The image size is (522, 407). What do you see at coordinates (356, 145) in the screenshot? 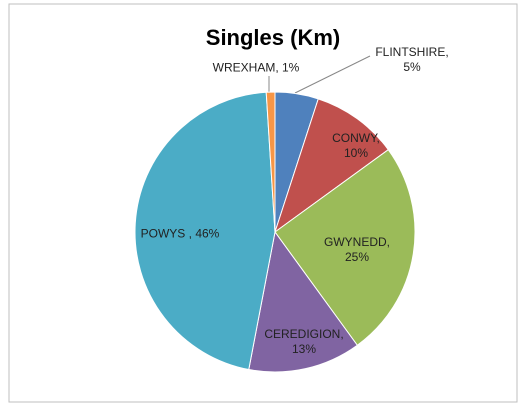
I see `data-label: CONWY, 10%` at bounding box center [356, 145].